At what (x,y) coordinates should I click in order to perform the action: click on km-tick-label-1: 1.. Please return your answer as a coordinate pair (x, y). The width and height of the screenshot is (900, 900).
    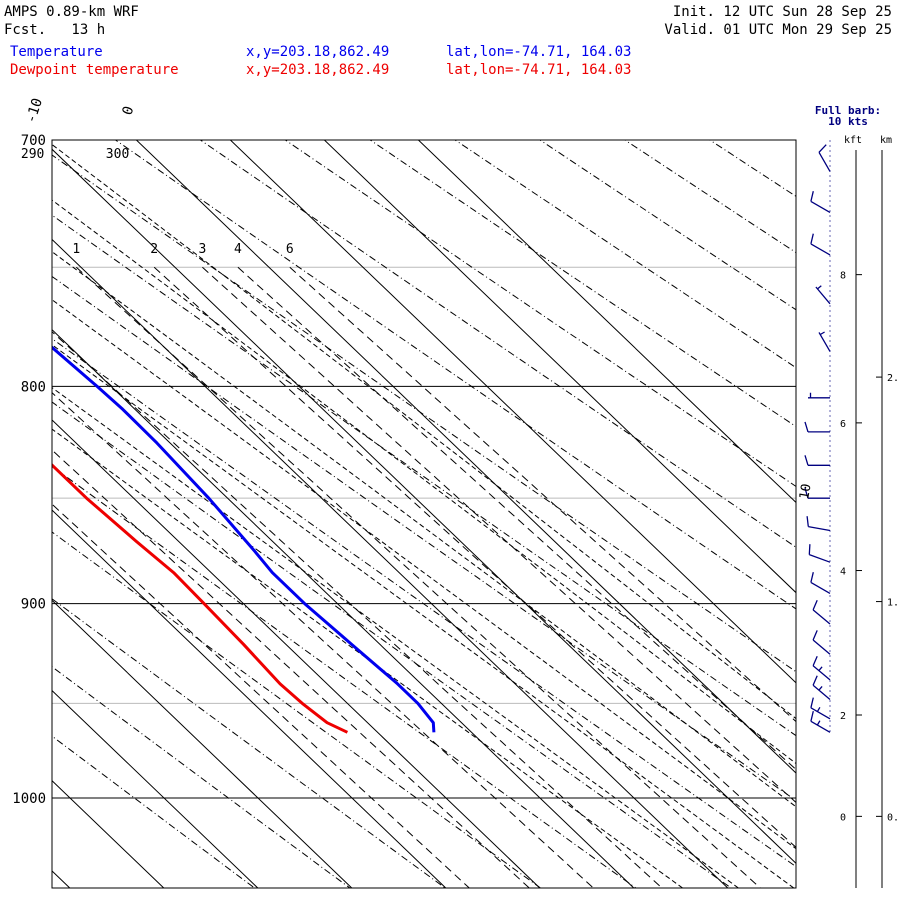
    Looking at the image, I should click on (893, 603).